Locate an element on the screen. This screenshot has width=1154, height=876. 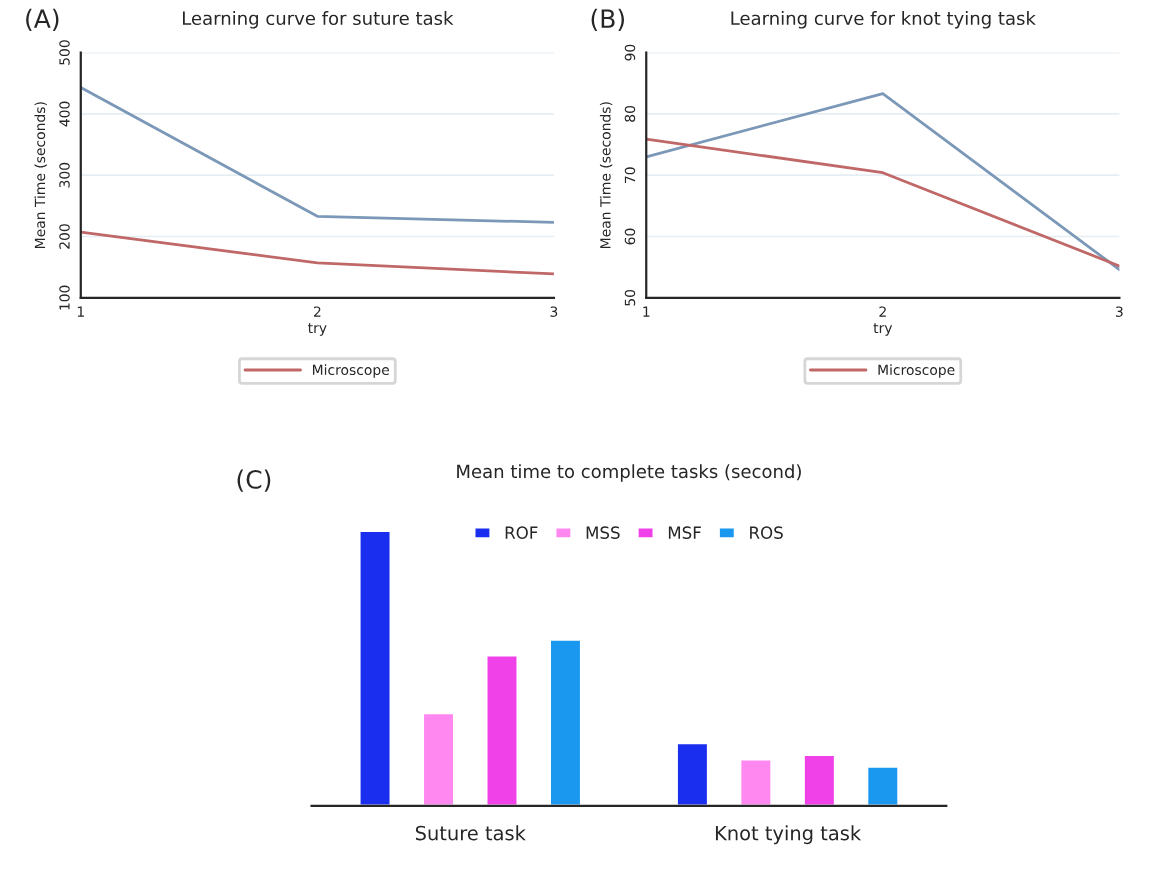
chart-title: Learning curve for suture task is located at coordinates (318, 20).